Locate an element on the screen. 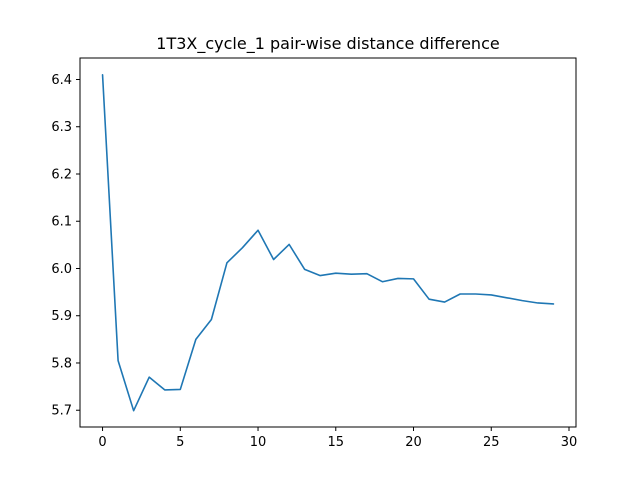  x-tick-label: 10 is located at coordinates (258, 442).